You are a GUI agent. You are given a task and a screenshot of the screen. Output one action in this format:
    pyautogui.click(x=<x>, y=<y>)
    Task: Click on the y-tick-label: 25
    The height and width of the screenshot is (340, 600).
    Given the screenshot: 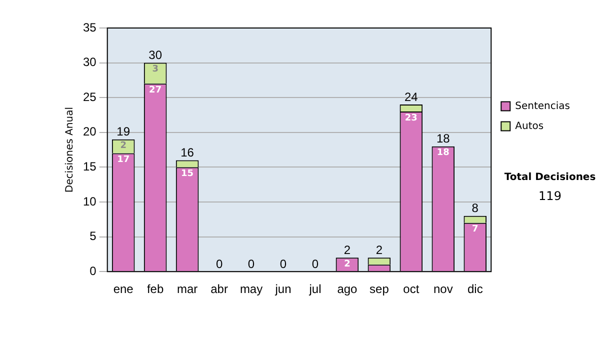 What is the action you would take?
    pyautogui.click(x=89, y=97)
    